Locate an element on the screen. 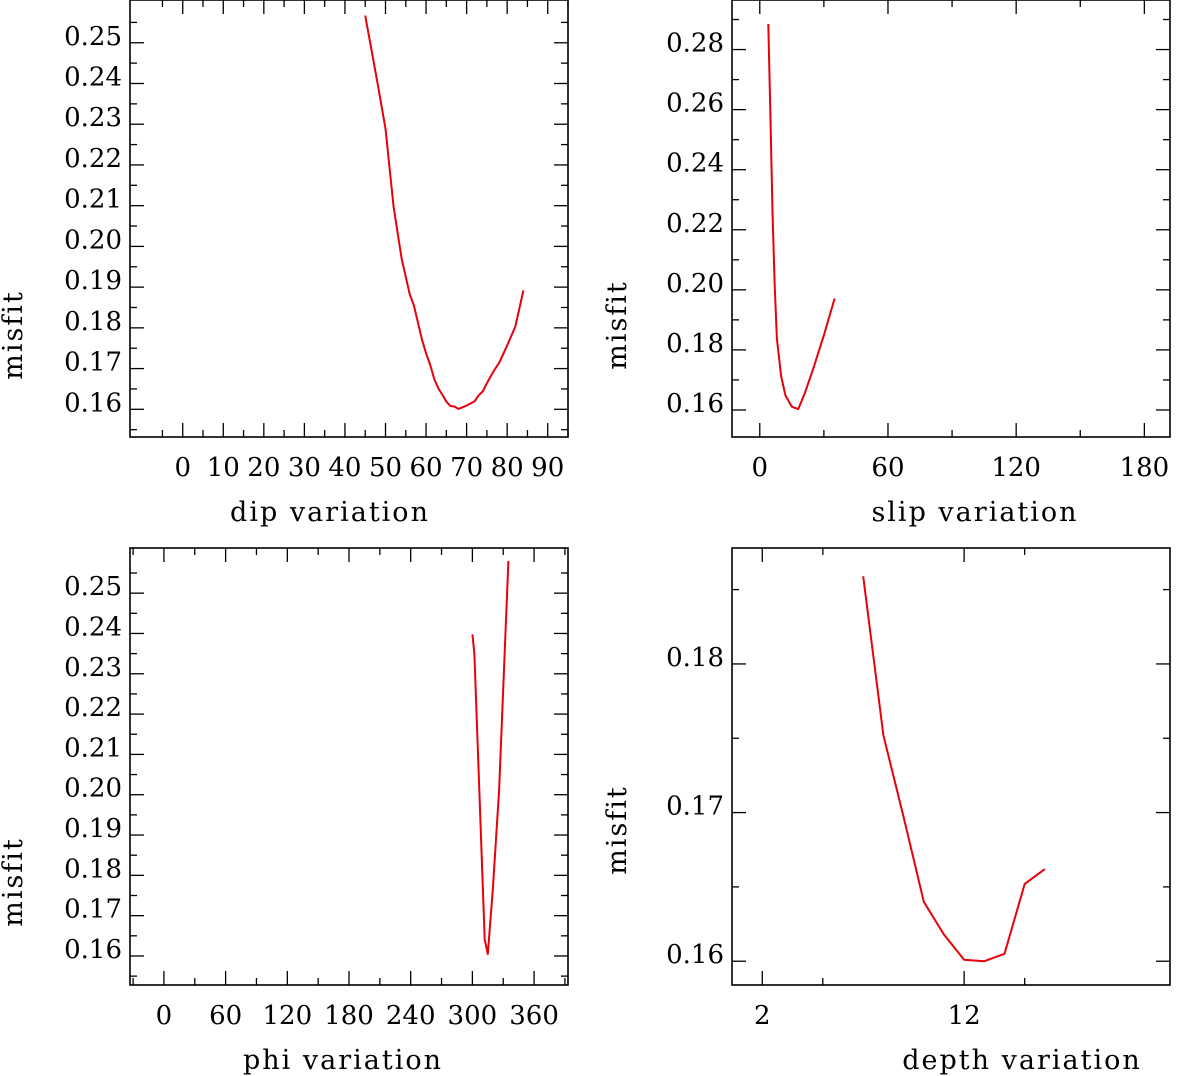 Image resolution: width=1183 pixels, height=1076 pixels. x-tick-label: 90 is located at coordinates (547, 468).